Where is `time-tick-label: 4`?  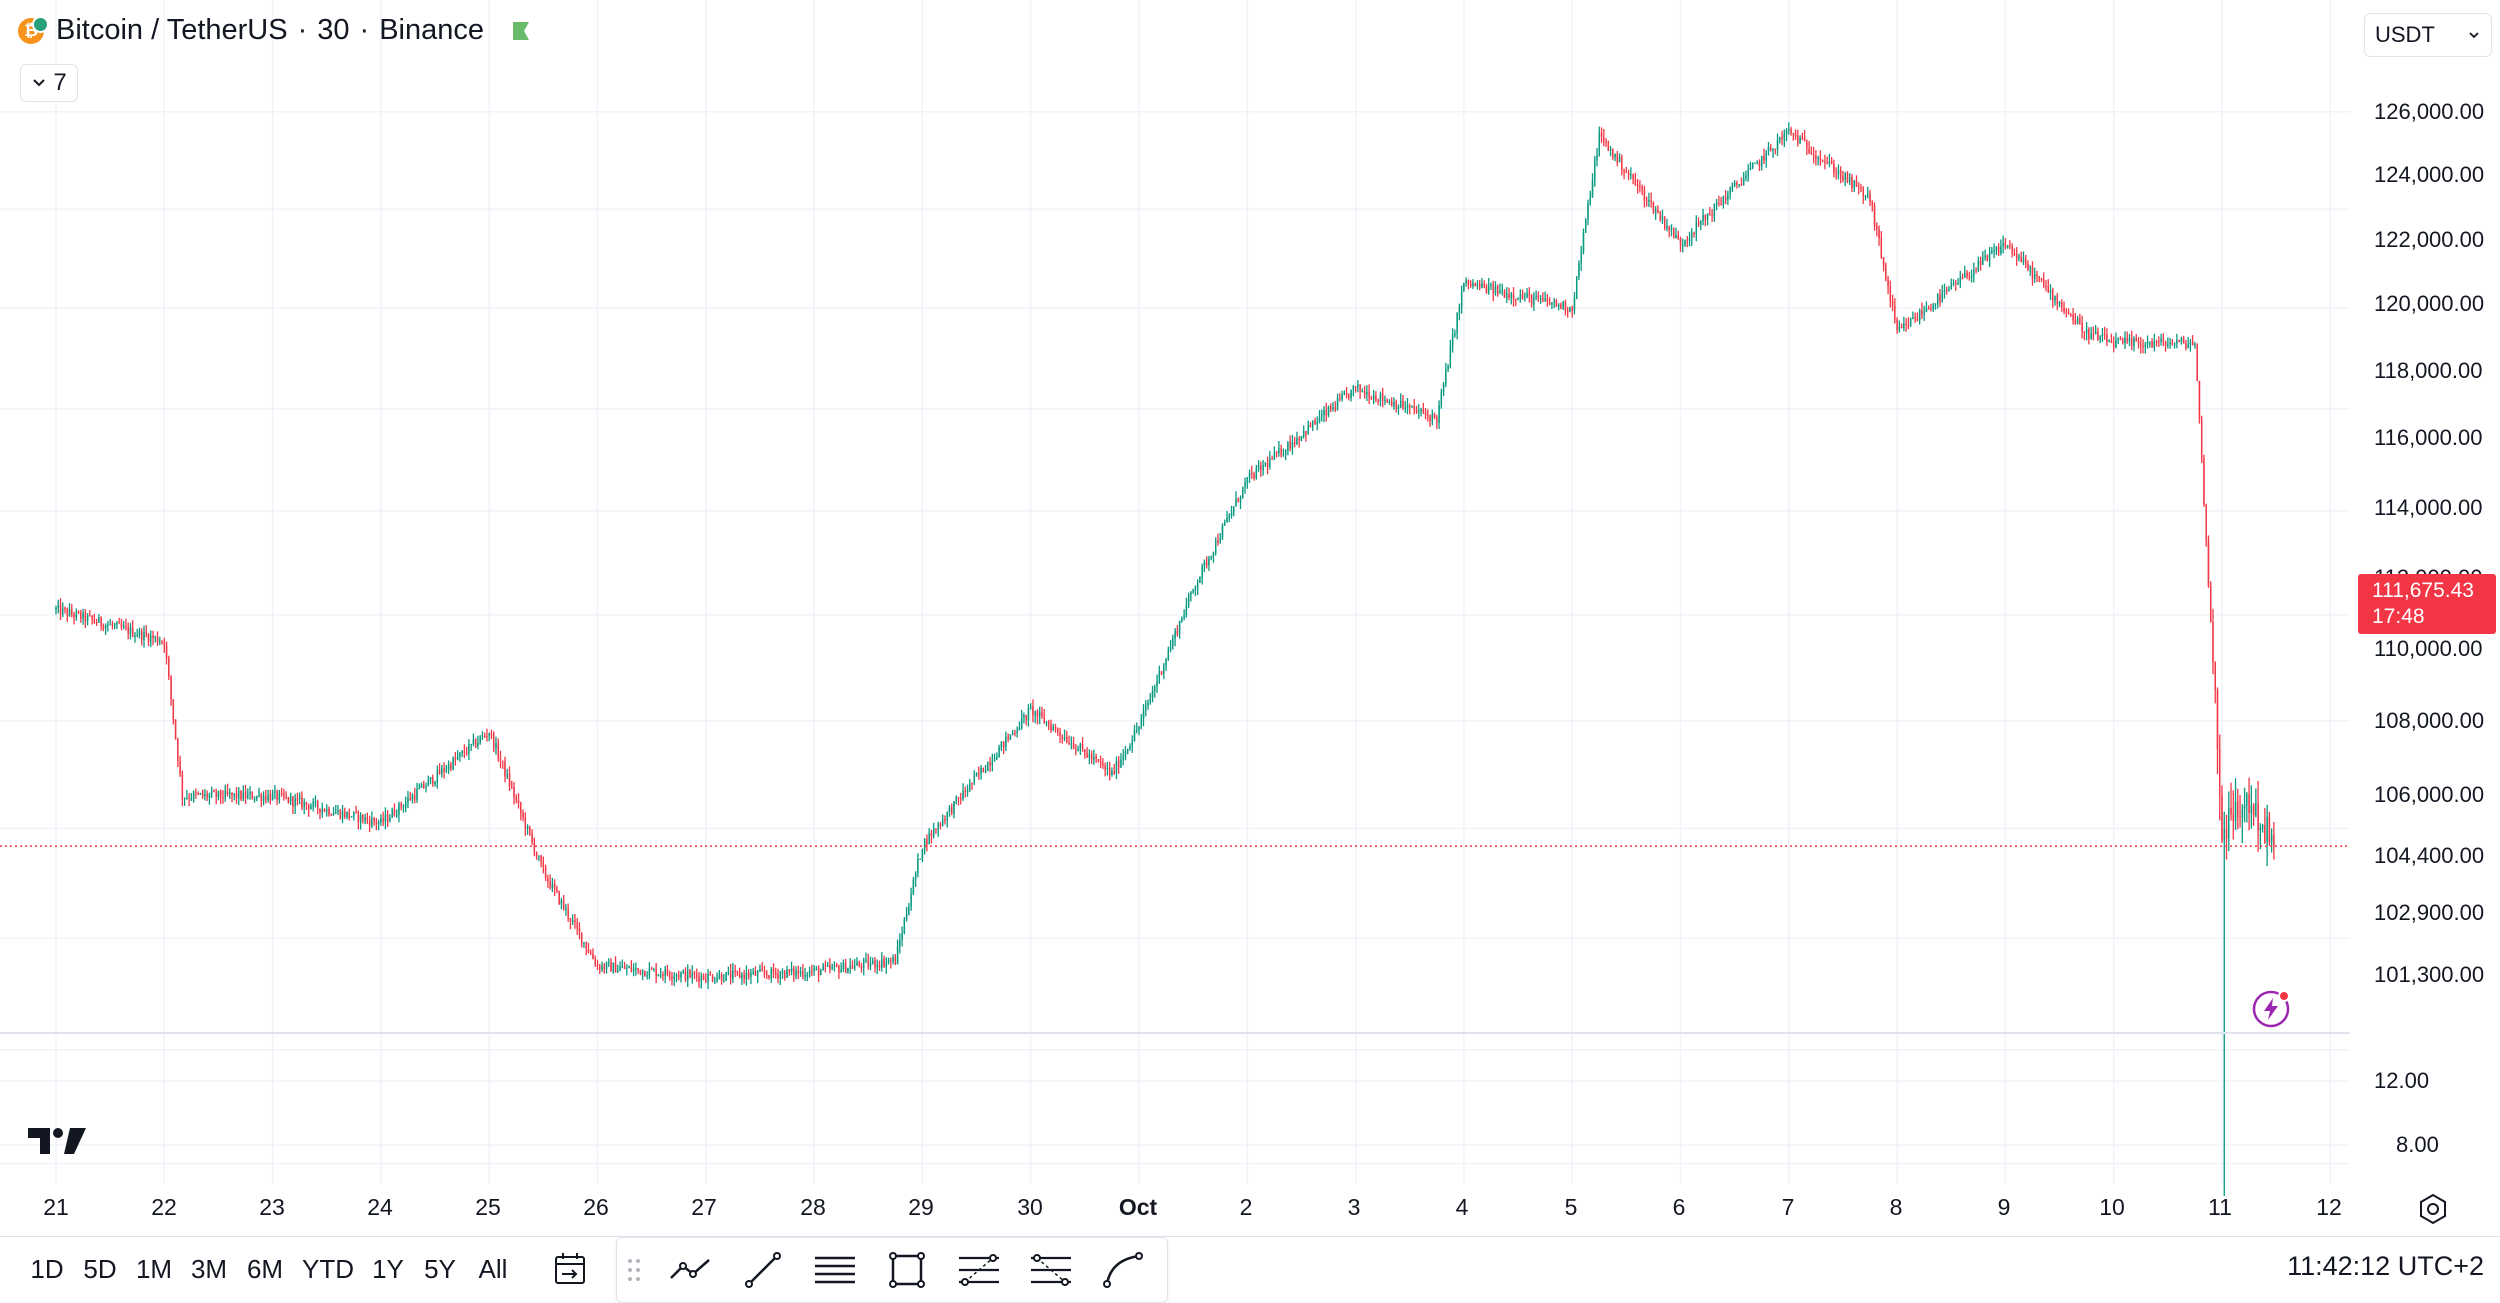 time-tick-label: 4 is located at coordinates (1462, 1207).